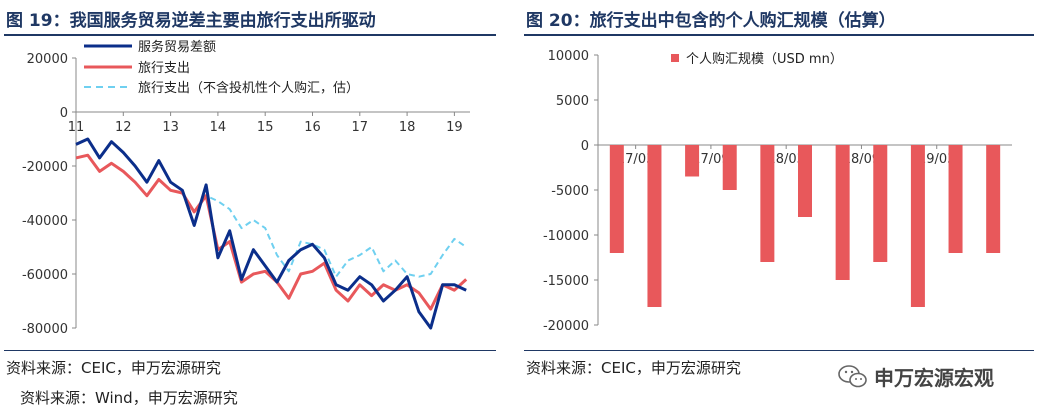  Describe the element at coordinates (113, 368) in the screenshot. I see `left-source-1: 资料来源：CEIC，申万宏源研究` at that location.